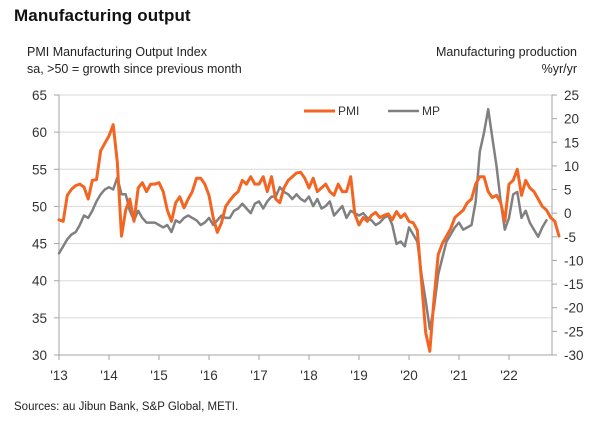 Image resolution: width=600 pixels, height=429 pixels. I want to click on left-tick-label: 45, so click(39, 244).